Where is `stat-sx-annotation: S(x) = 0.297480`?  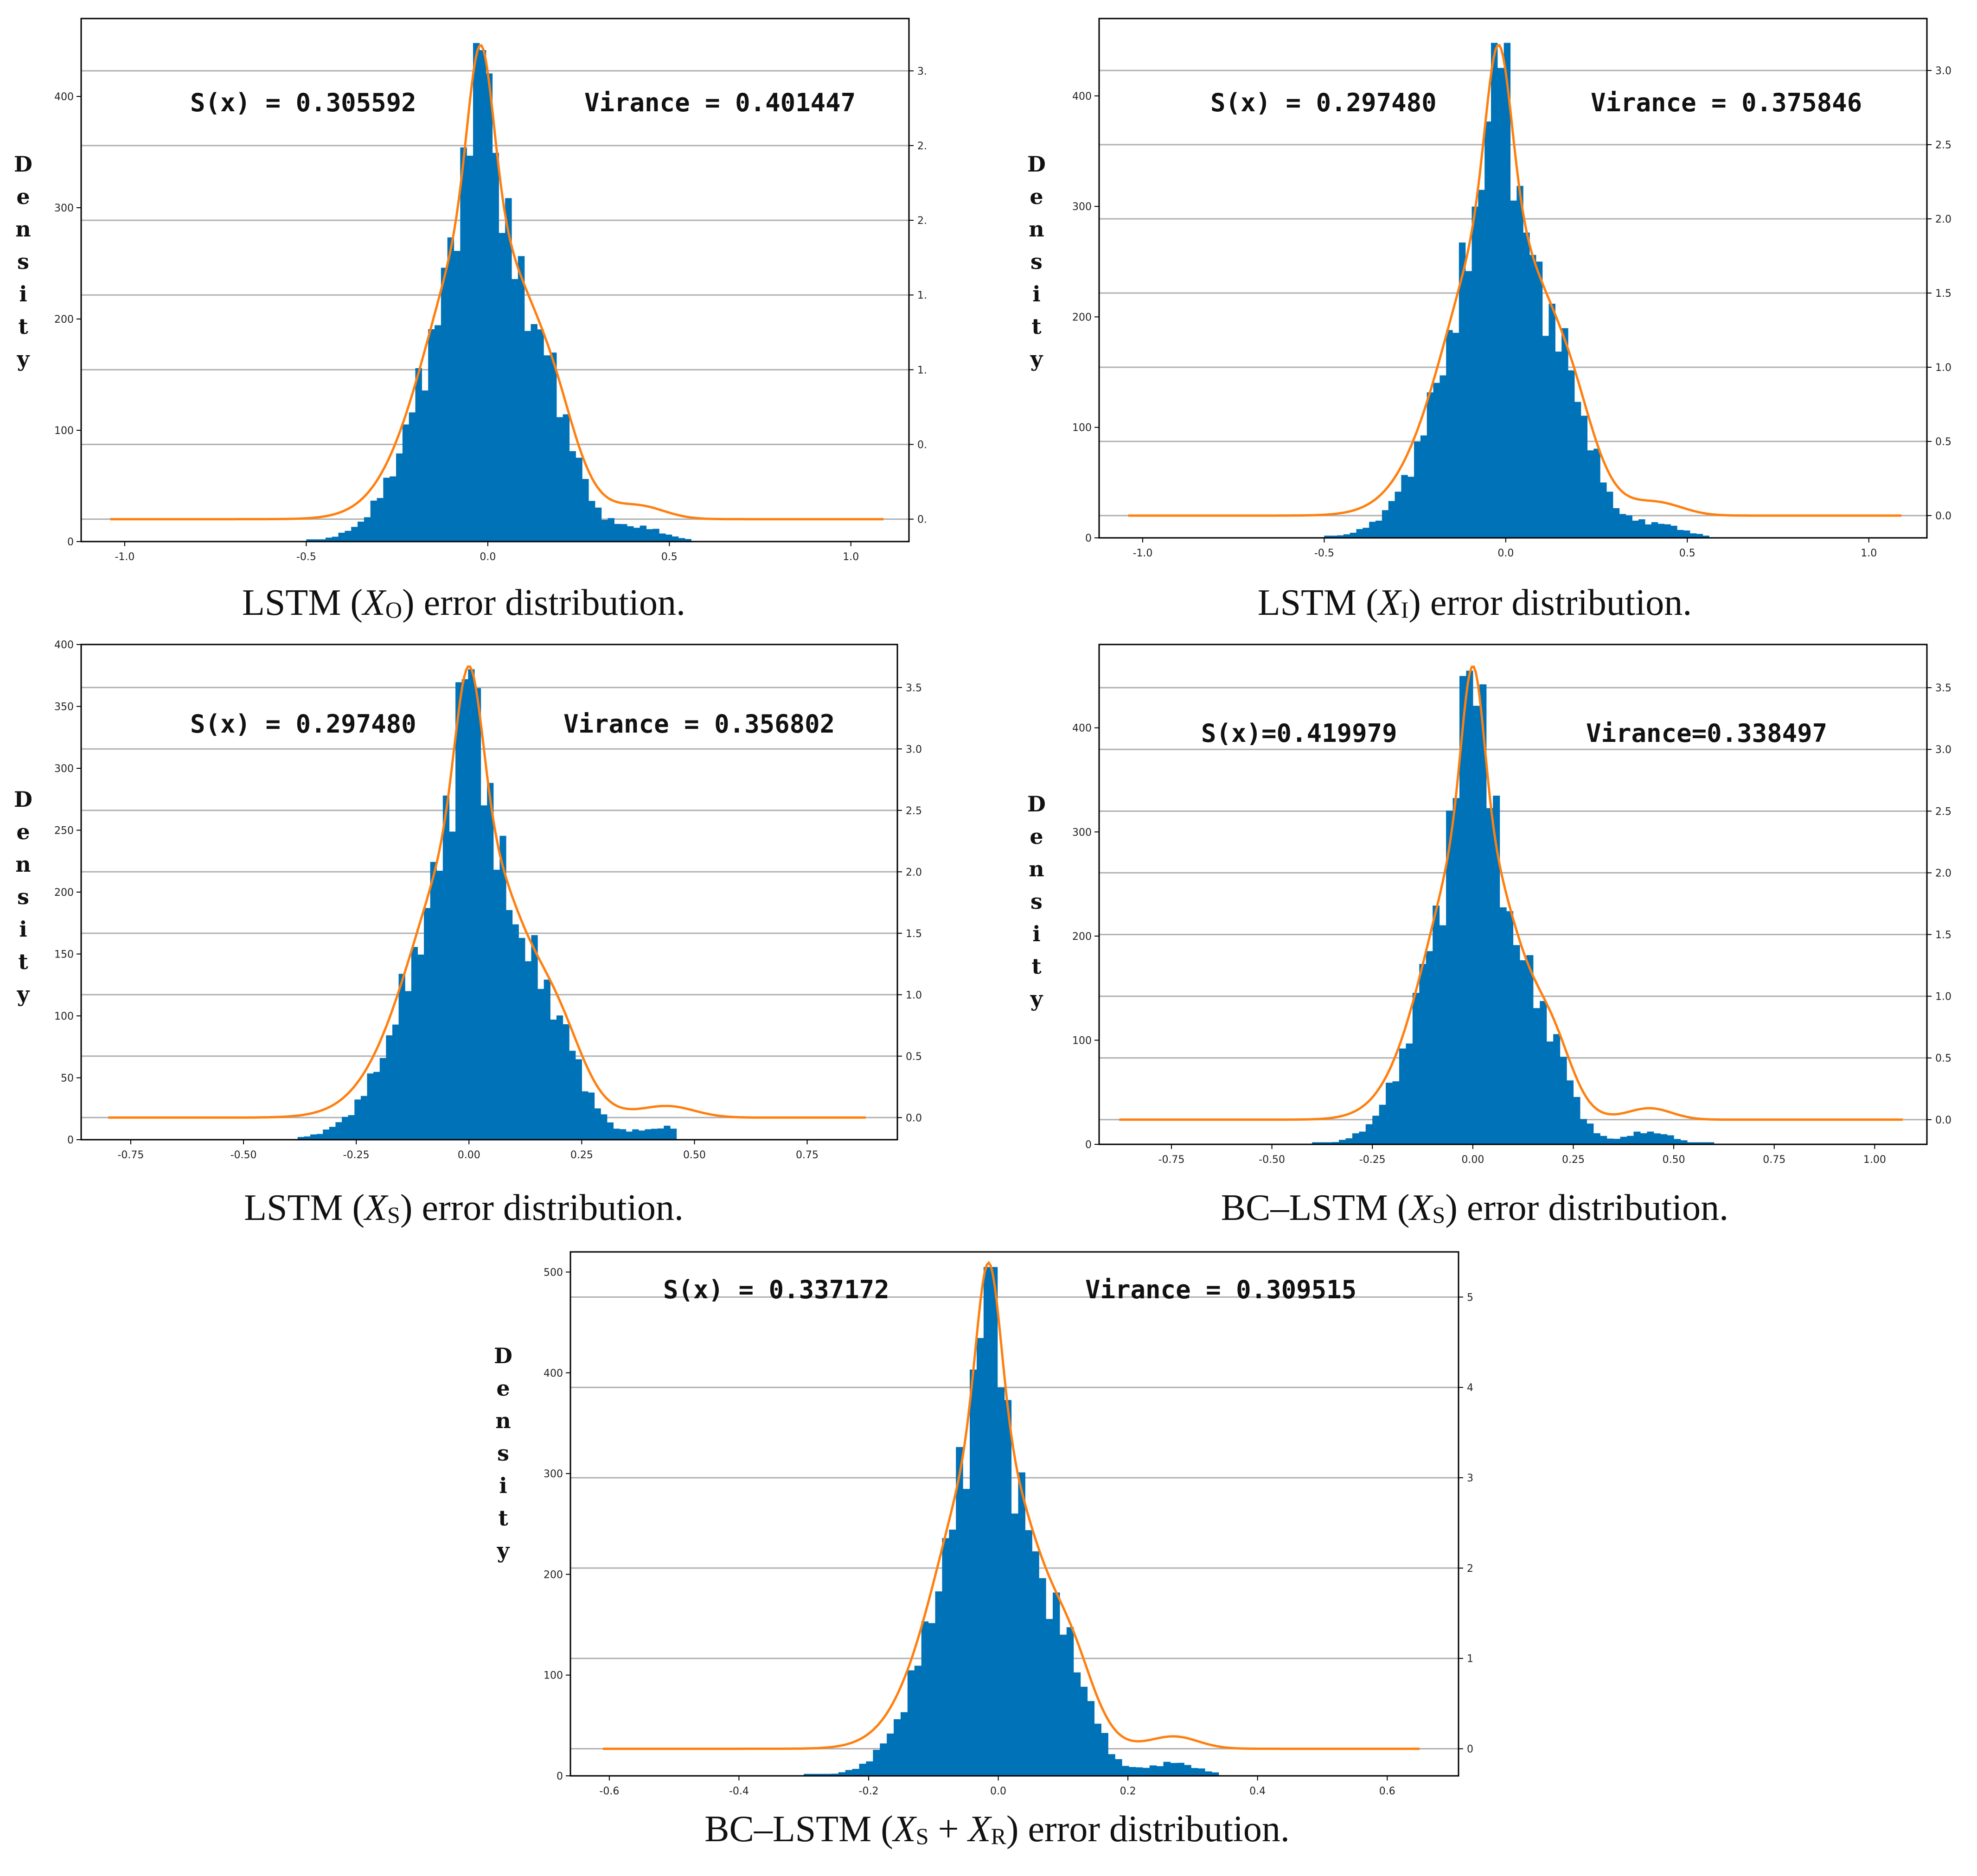
stat-sx-annotation: S(x) = 0.297480 is located at coordinates (1323, 103).